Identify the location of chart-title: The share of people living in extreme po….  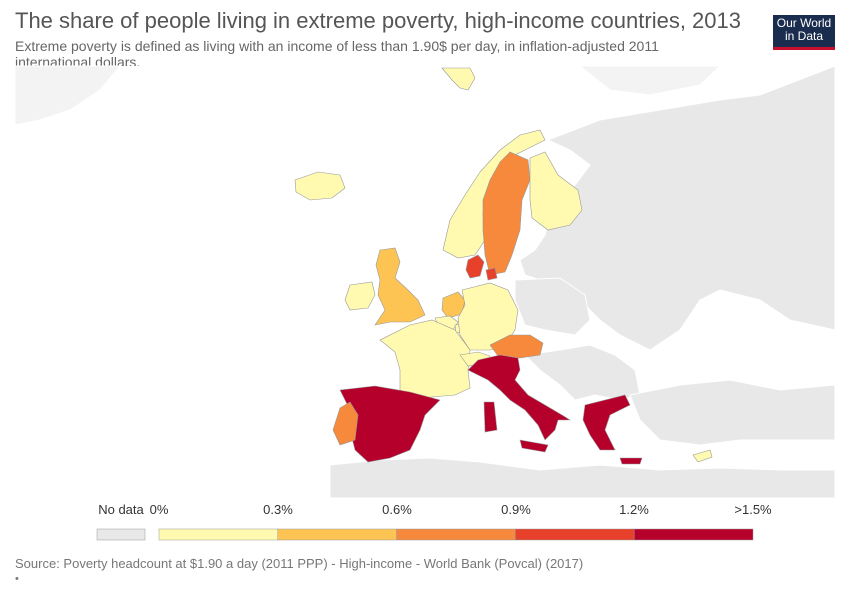
(378, 20).